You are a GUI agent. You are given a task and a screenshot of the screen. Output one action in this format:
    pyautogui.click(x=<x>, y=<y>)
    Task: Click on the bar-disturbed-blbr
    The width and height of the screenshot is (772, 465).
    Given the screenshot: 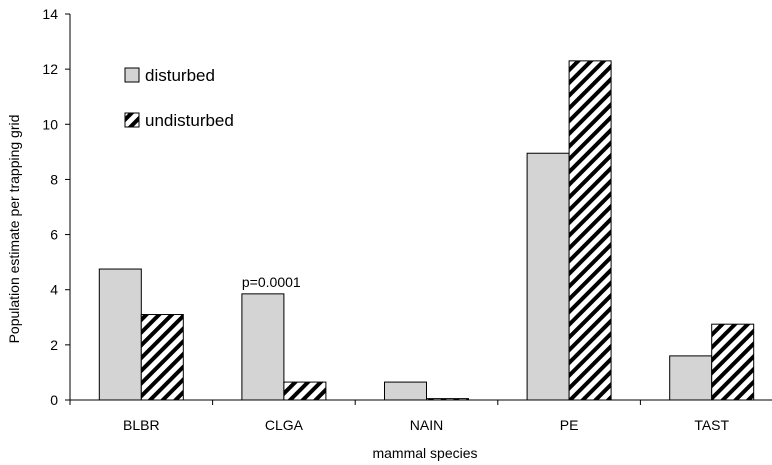 What is the action you would take?
    pyautogui.click(x=120, y=334)
    